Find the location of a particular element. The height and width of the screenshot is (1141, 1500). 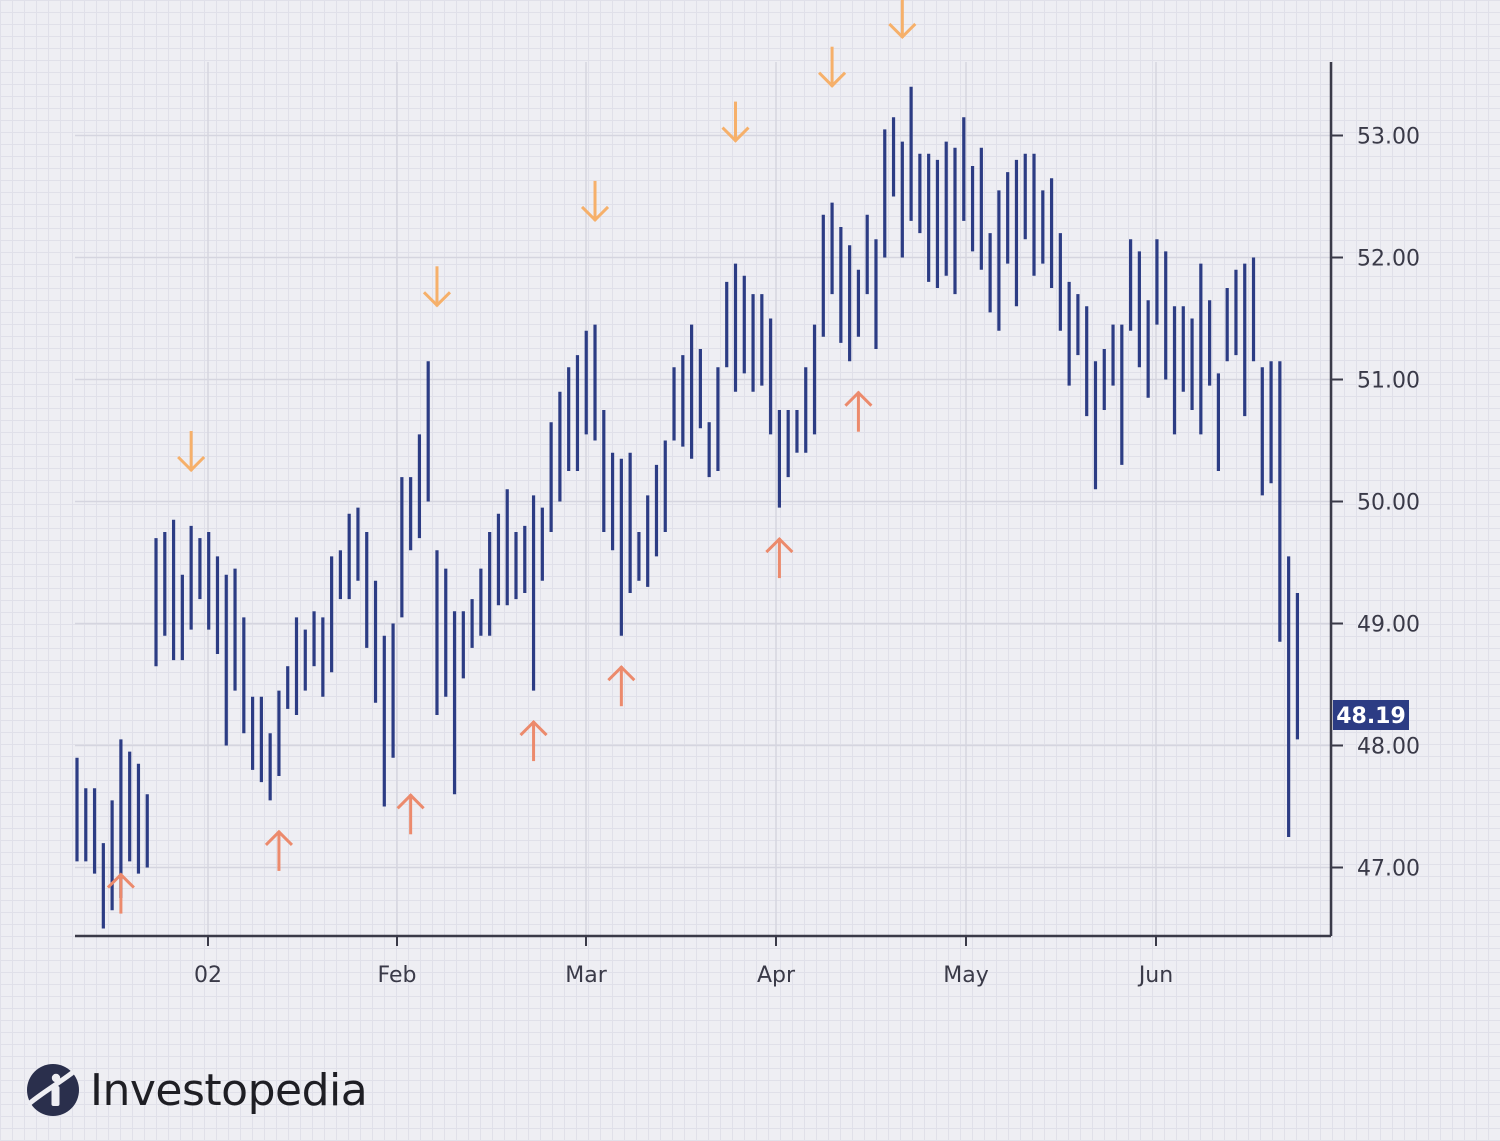

x-tick-label: May is located at coordinates (965, 975).